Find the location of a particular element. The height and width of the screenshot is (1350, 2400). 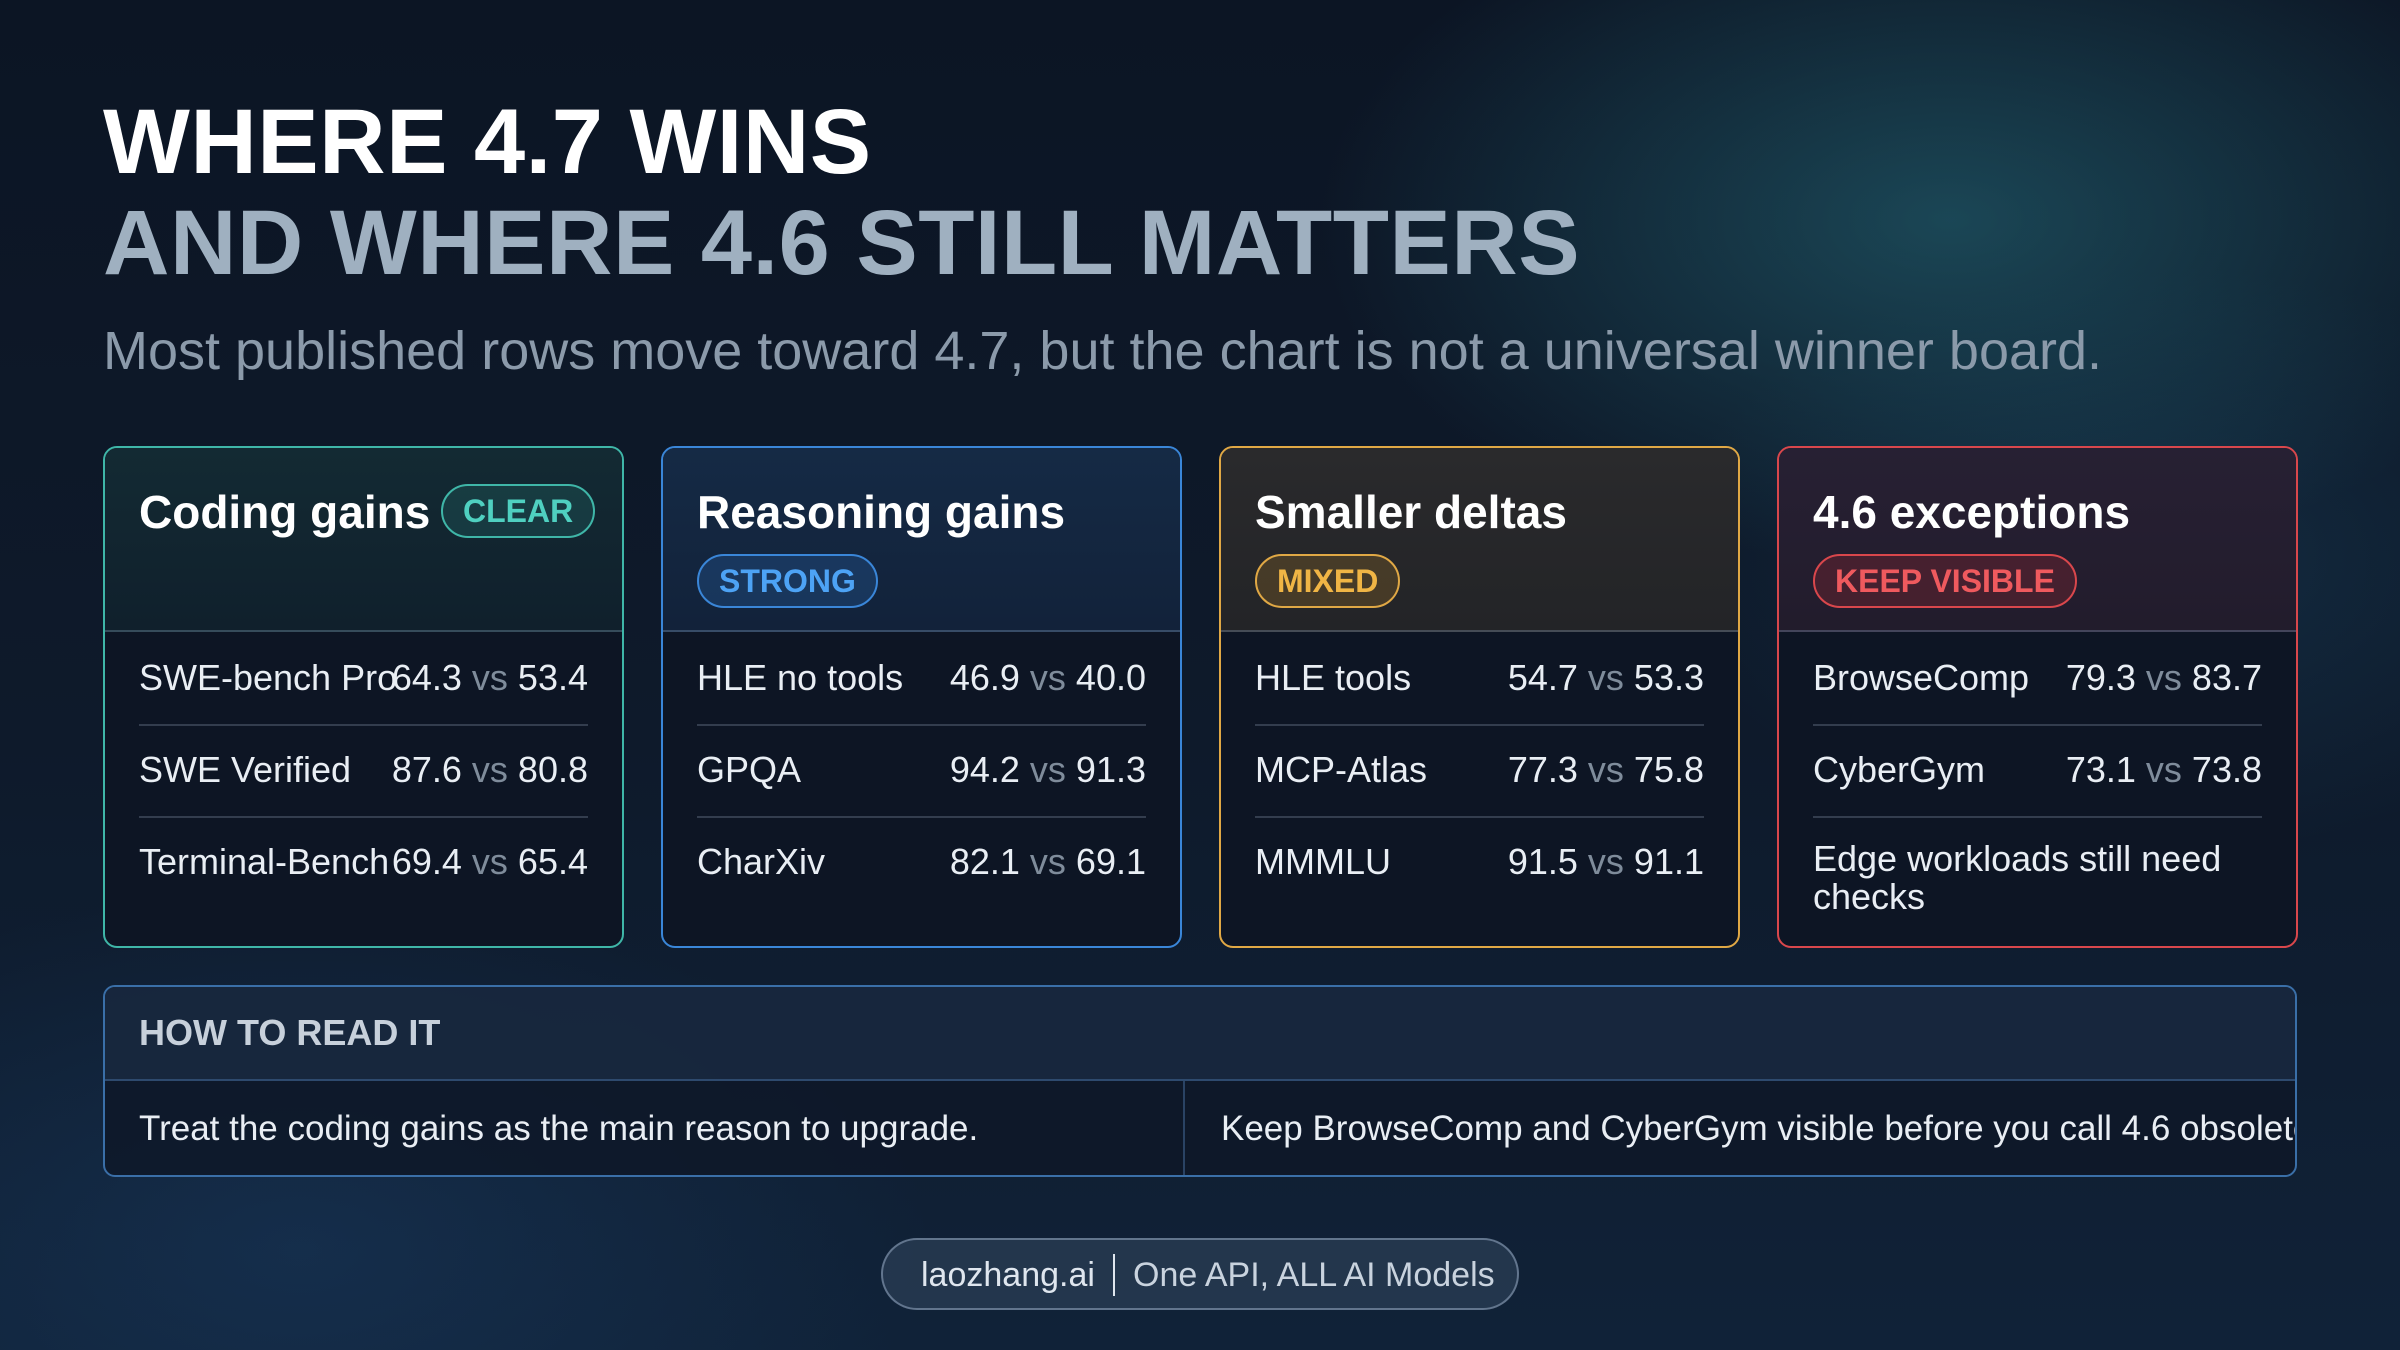

benchmark-scores: 94.2 vs 91.3 is located at coordinates (1048, 770).